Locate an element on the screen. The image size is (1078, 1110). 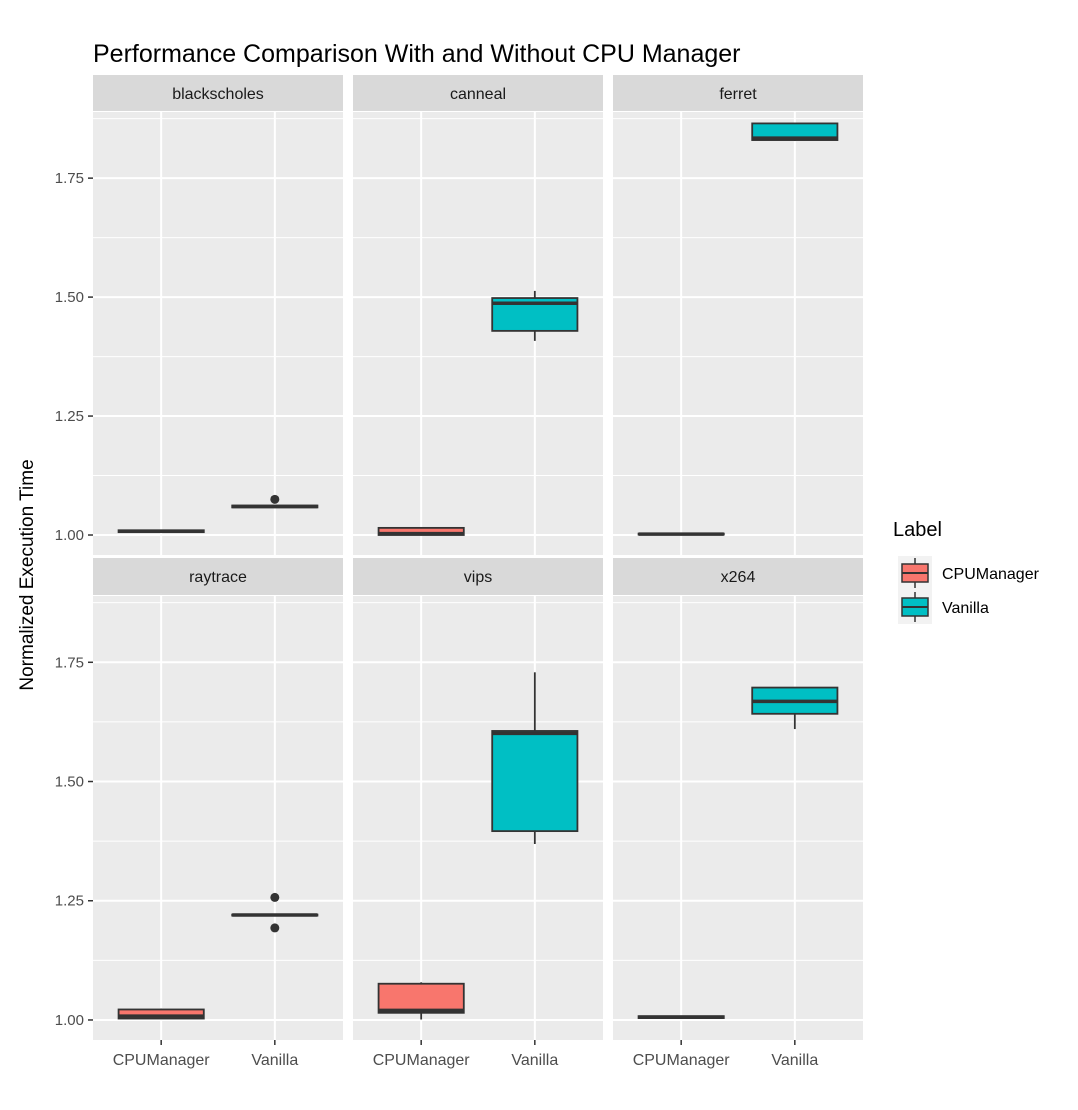
facet-x264: x264 CPUManager Vanilla is located at coordinates (738, 813).